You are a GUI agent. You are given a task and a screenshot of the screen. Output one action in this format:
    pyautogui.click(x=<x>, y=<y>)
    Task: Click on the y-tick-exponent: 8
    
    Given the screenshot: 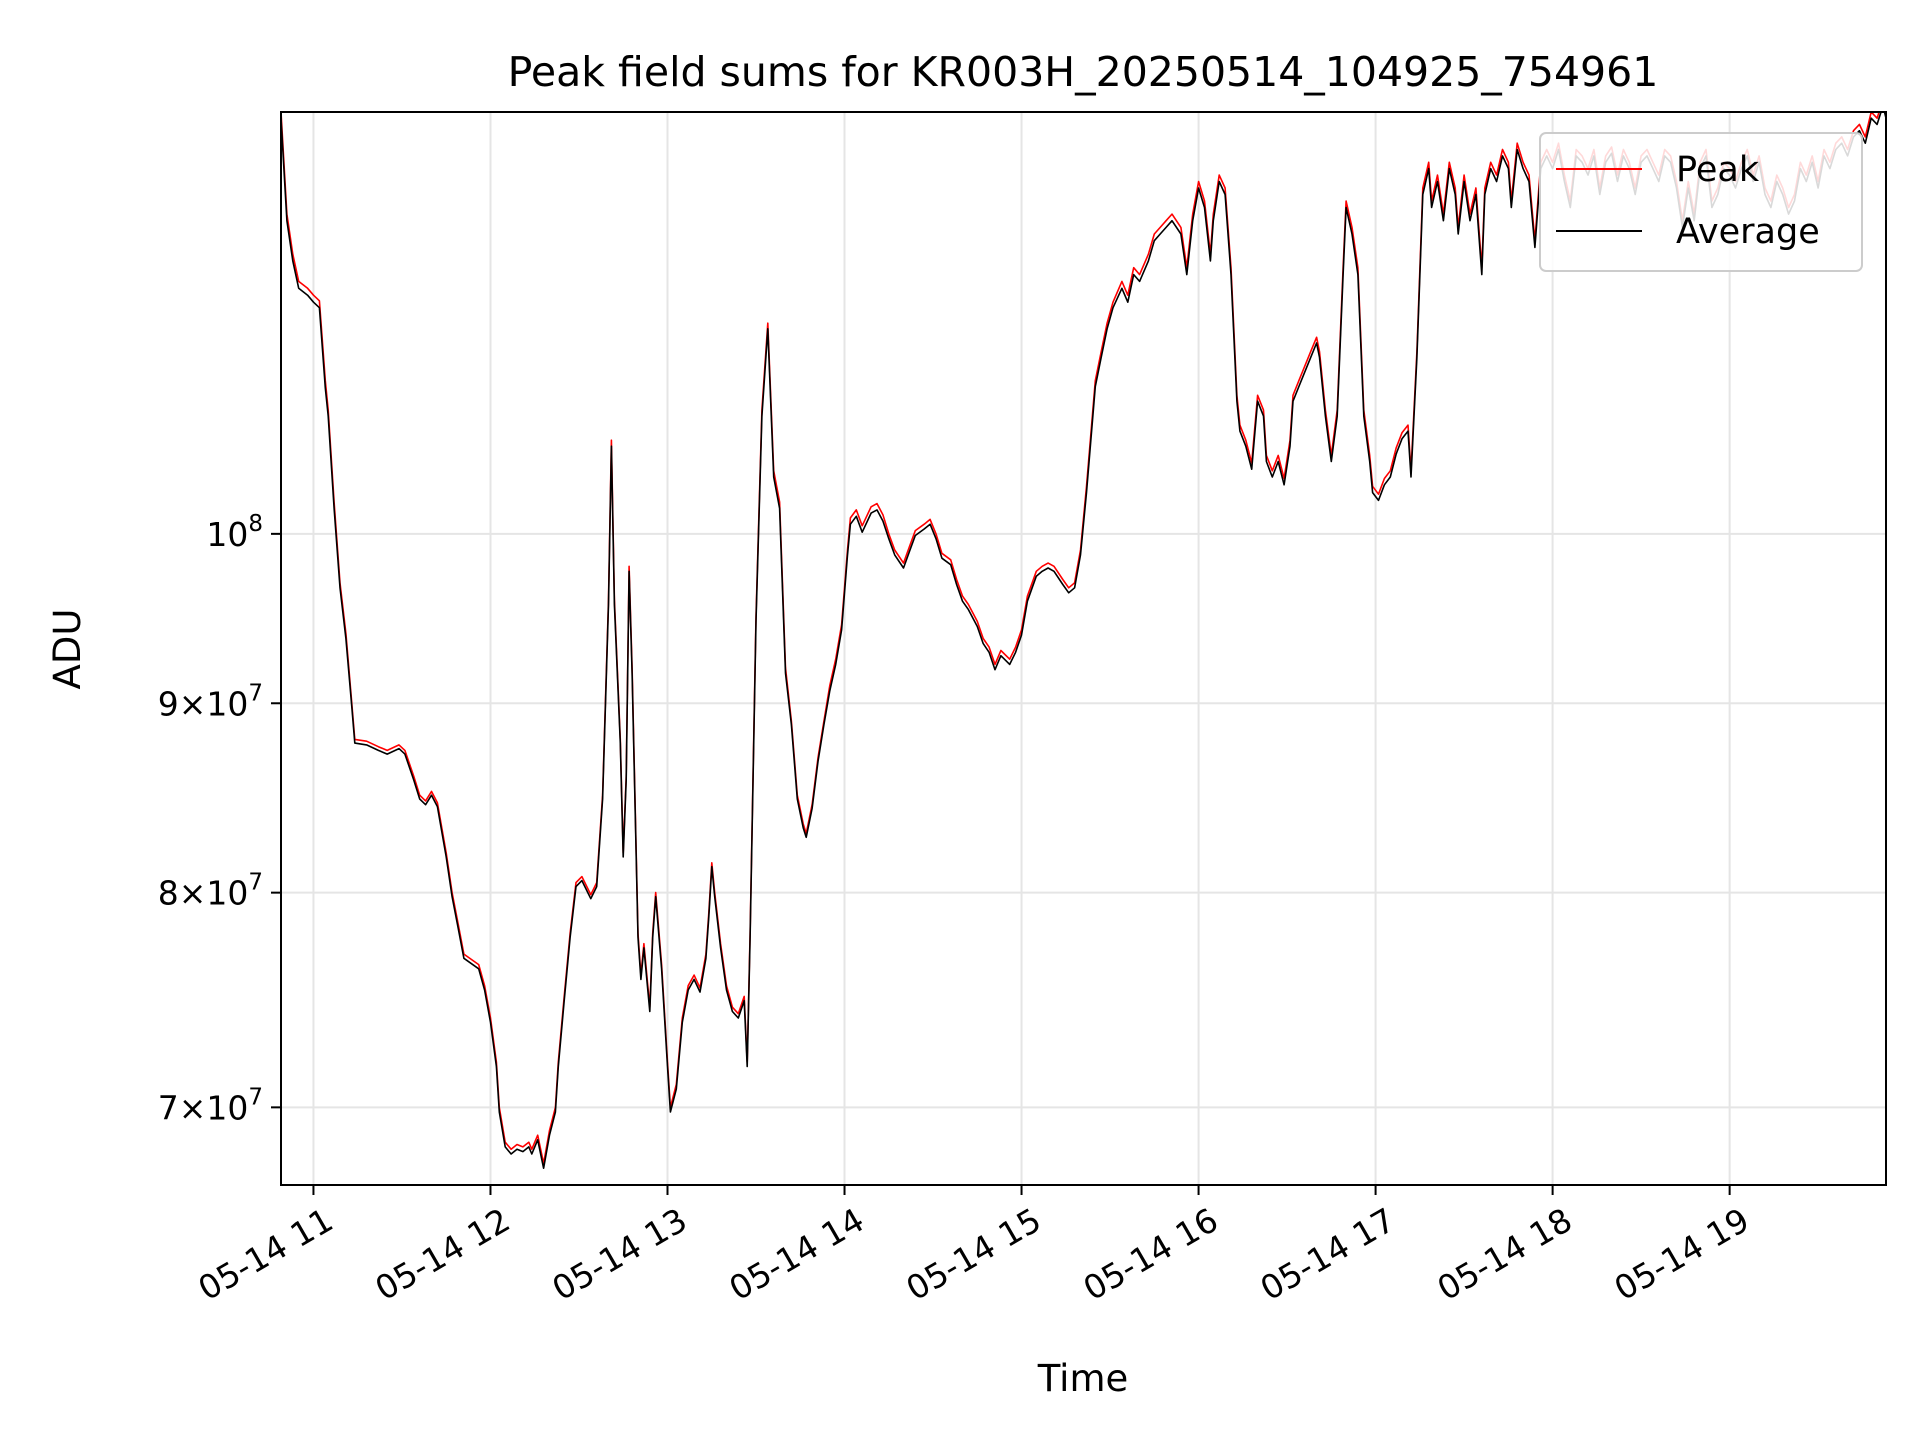 What is the action you would take?
    pyautogui.click(x=255, y=524)
    